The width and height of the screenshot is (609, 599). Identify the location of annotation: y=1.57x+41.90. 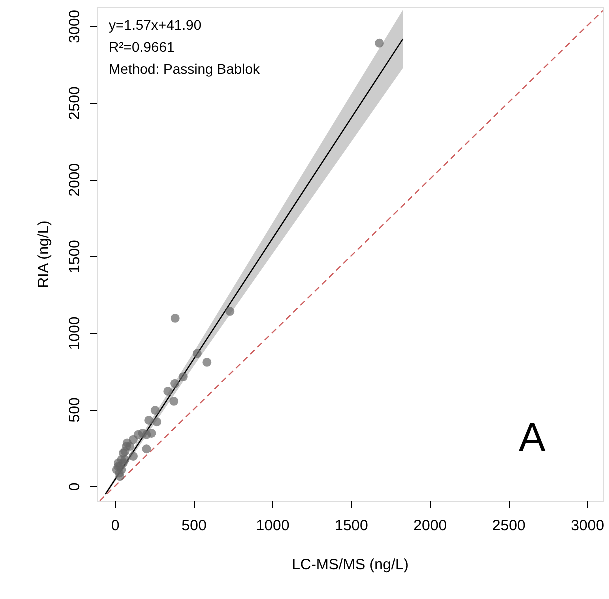
(155, 25).